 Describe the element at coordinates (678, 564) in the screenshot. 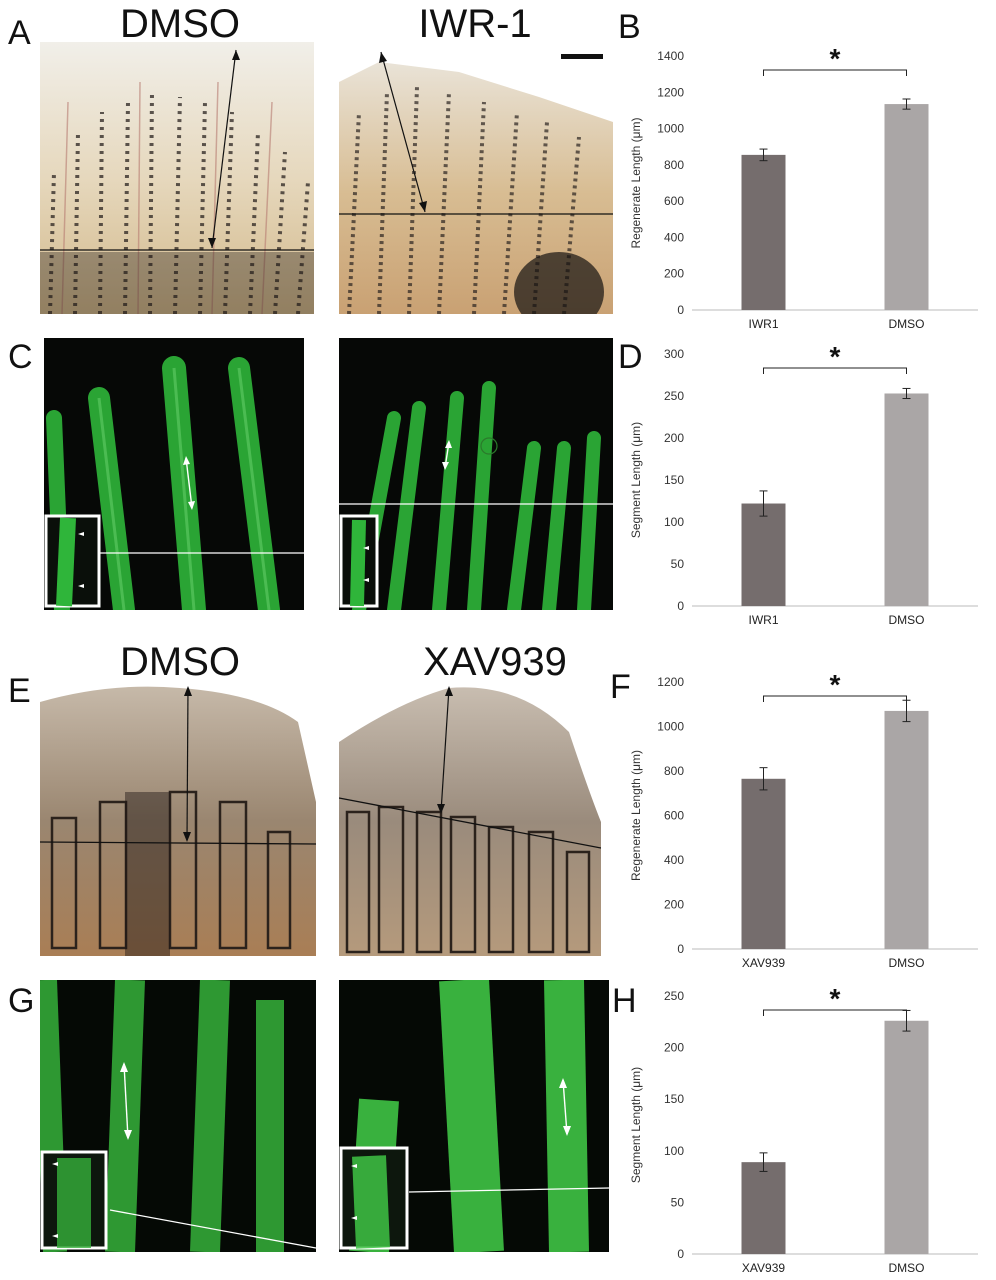

I see `ytick-label-d: 50` at that location.